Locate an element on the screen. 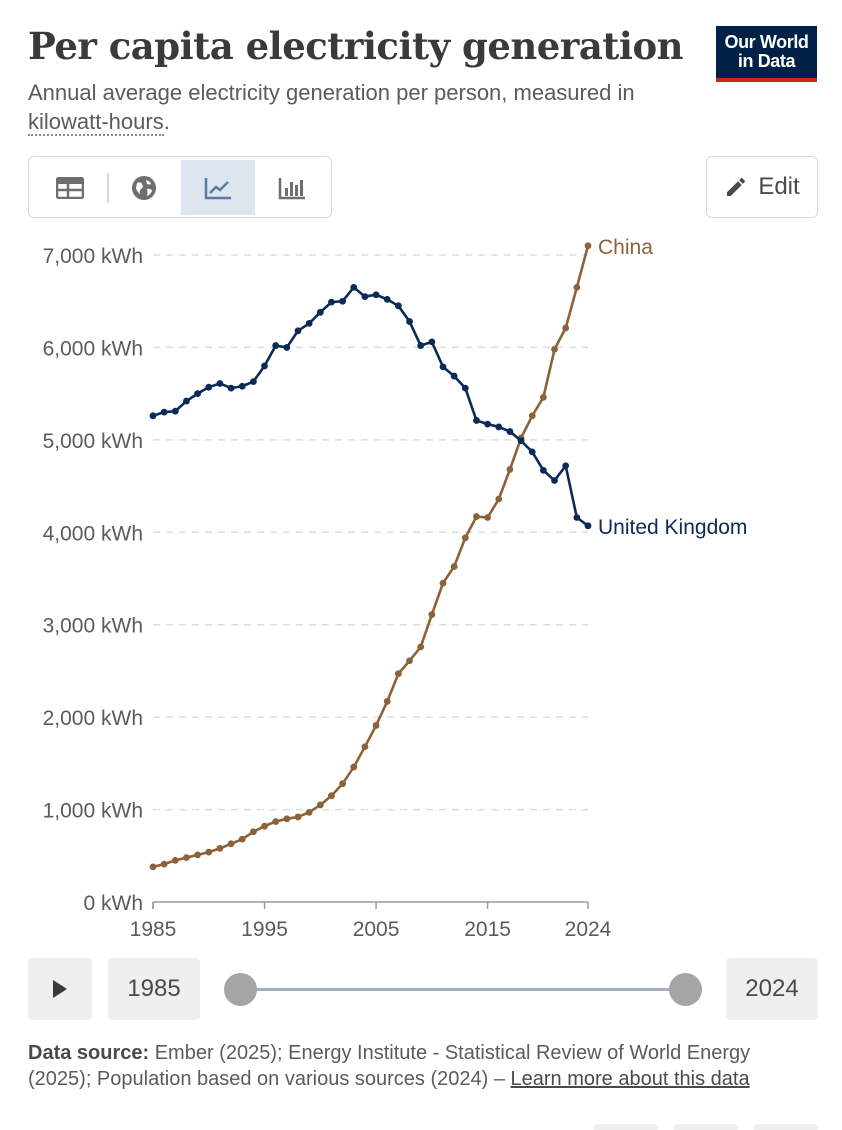  y-tick-label: 5,000 kWh is located at coordinates (93, 441).